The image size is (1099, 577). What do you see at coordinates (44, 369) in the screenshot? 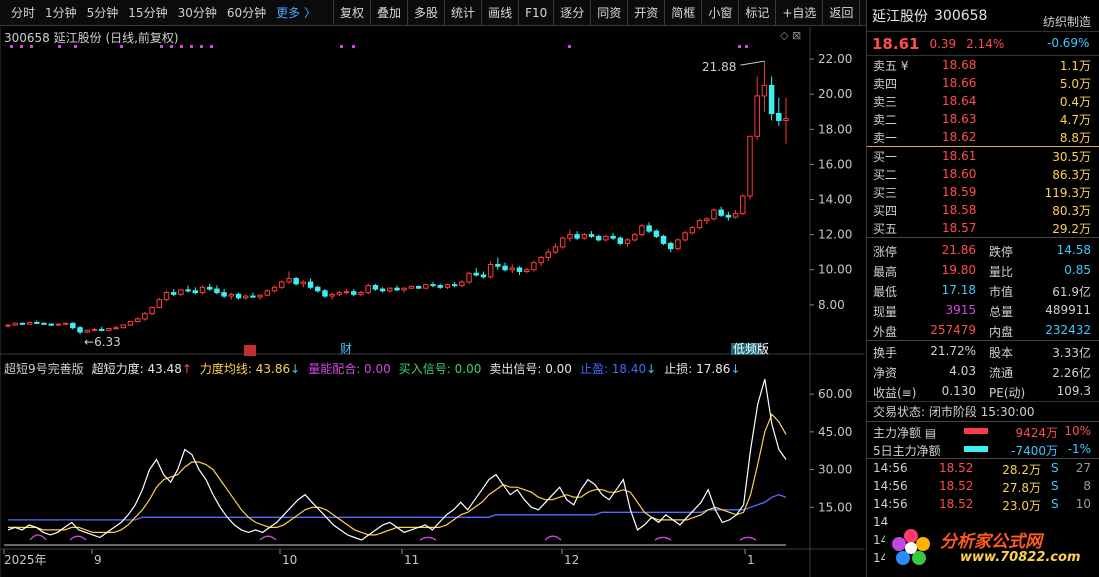
I see `indicator-name: 超短9号完善版` at bounding box center [44, 369].